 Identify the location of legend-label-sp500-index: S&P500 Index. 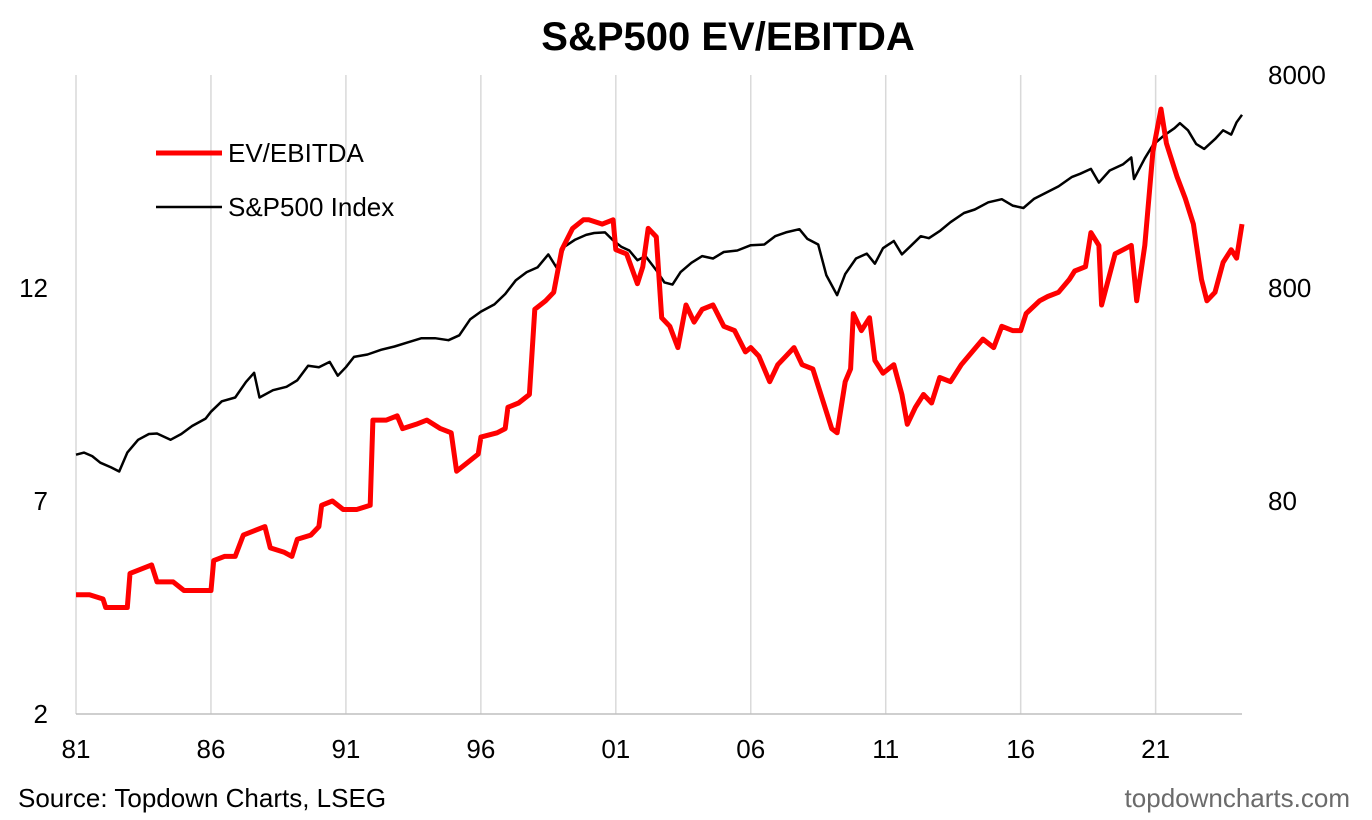
(311, 207).